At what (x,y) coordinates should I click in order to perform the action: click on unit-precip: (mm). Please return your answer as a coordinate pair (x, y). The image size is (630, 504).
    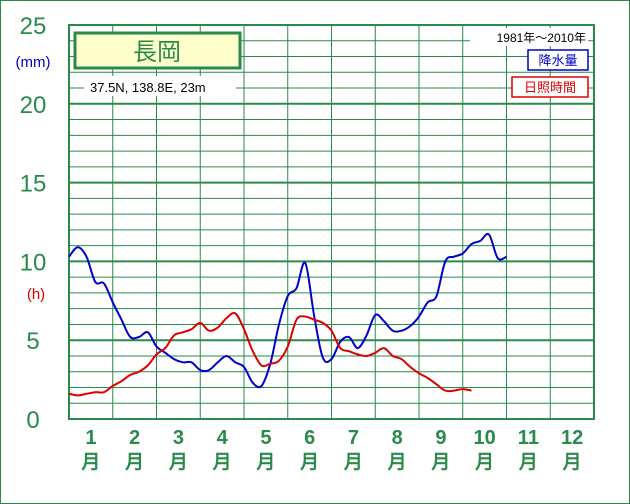
    Looking at the image, I should click on (33, 62).